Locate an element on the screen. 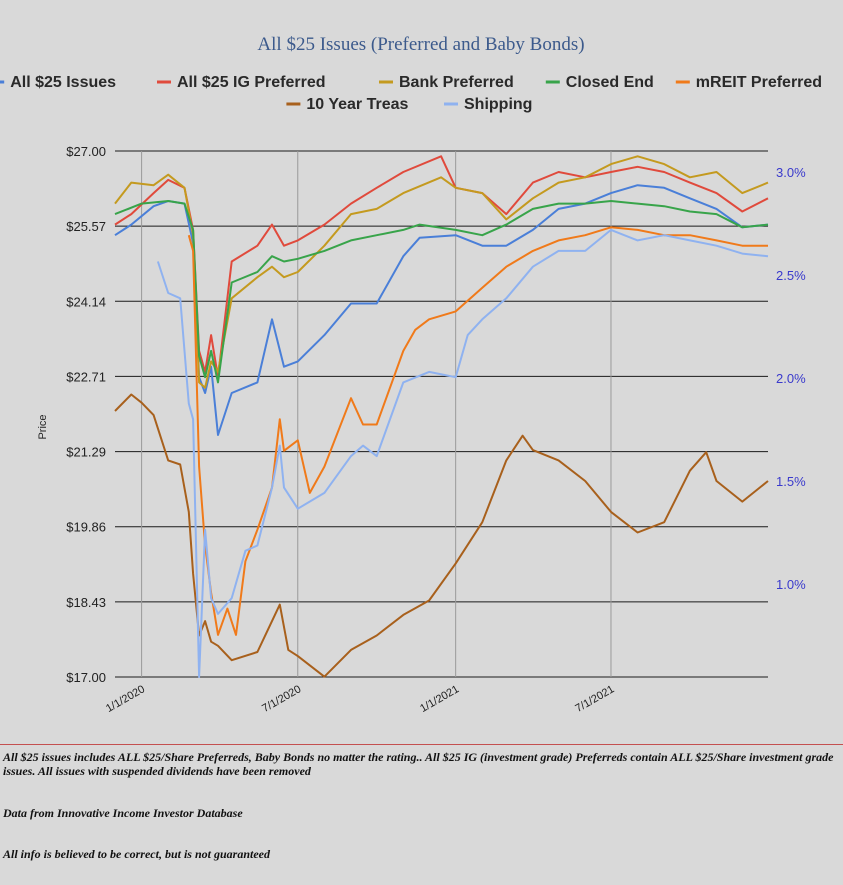  y-tick-label: $25.57 is located at coordinates (86, 226).